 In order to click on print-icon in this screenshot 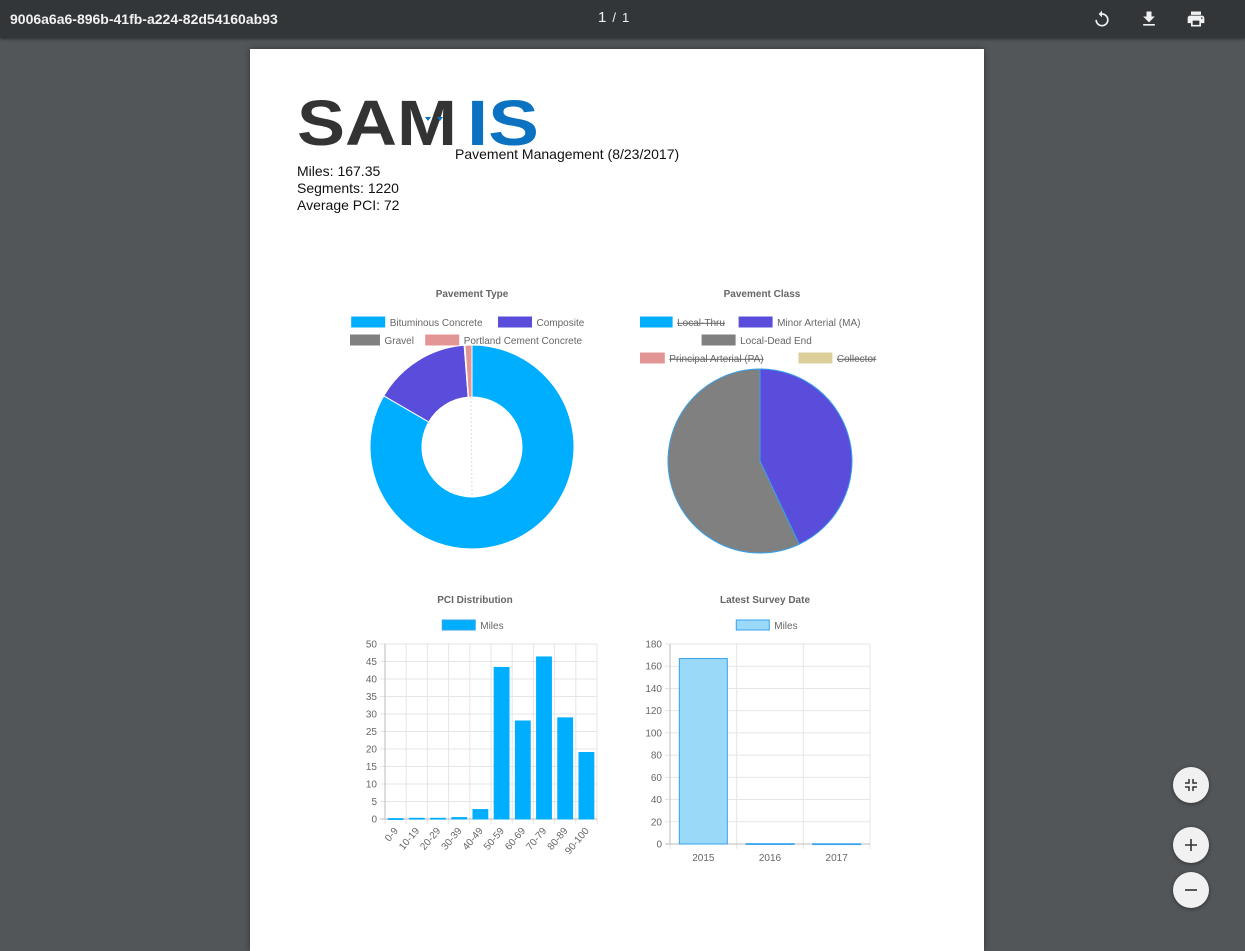, I will do `click(1196, 19)`.